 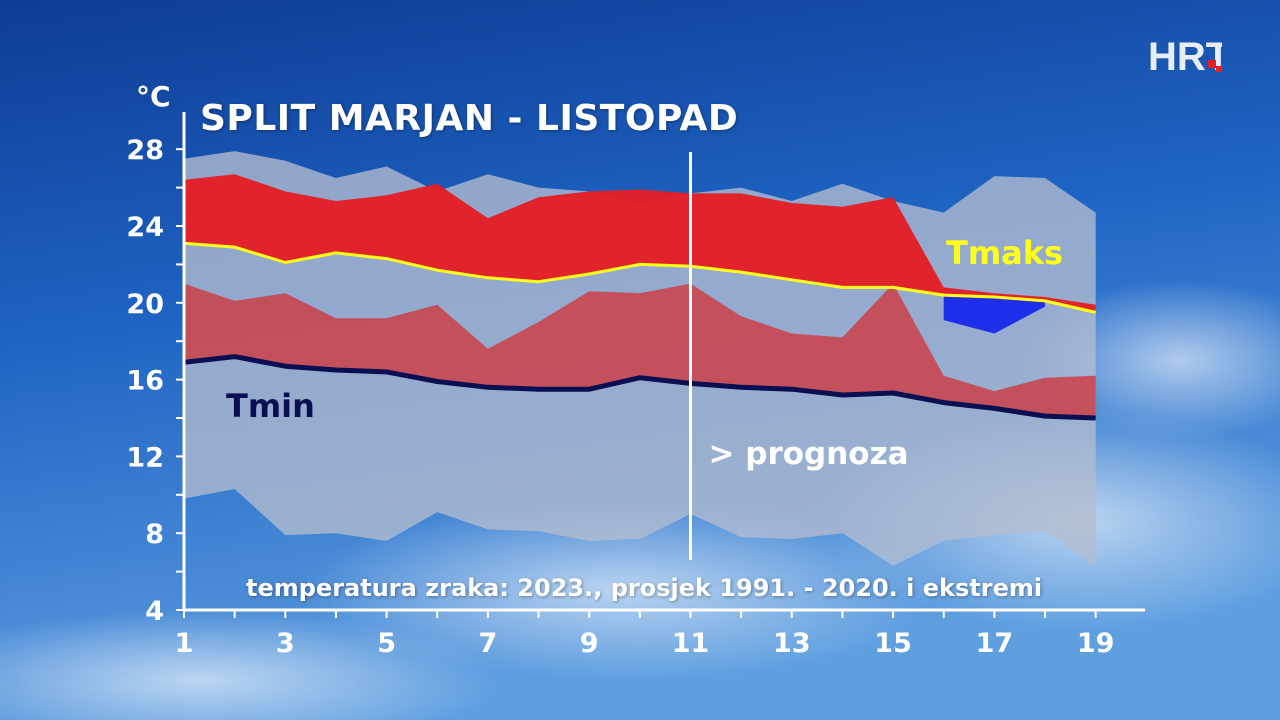 I want to click on y-tick-label: 16, so click(x=145, y=381).